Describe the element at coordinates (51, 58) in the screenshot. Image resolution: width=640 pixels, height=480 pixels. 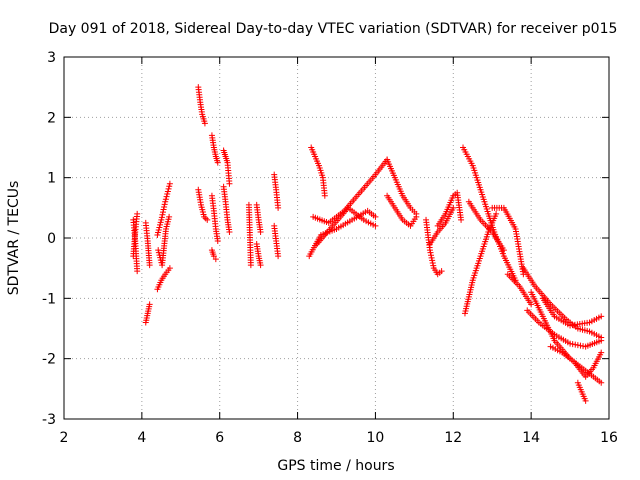
I see `y-tick-label: 3` at that location.